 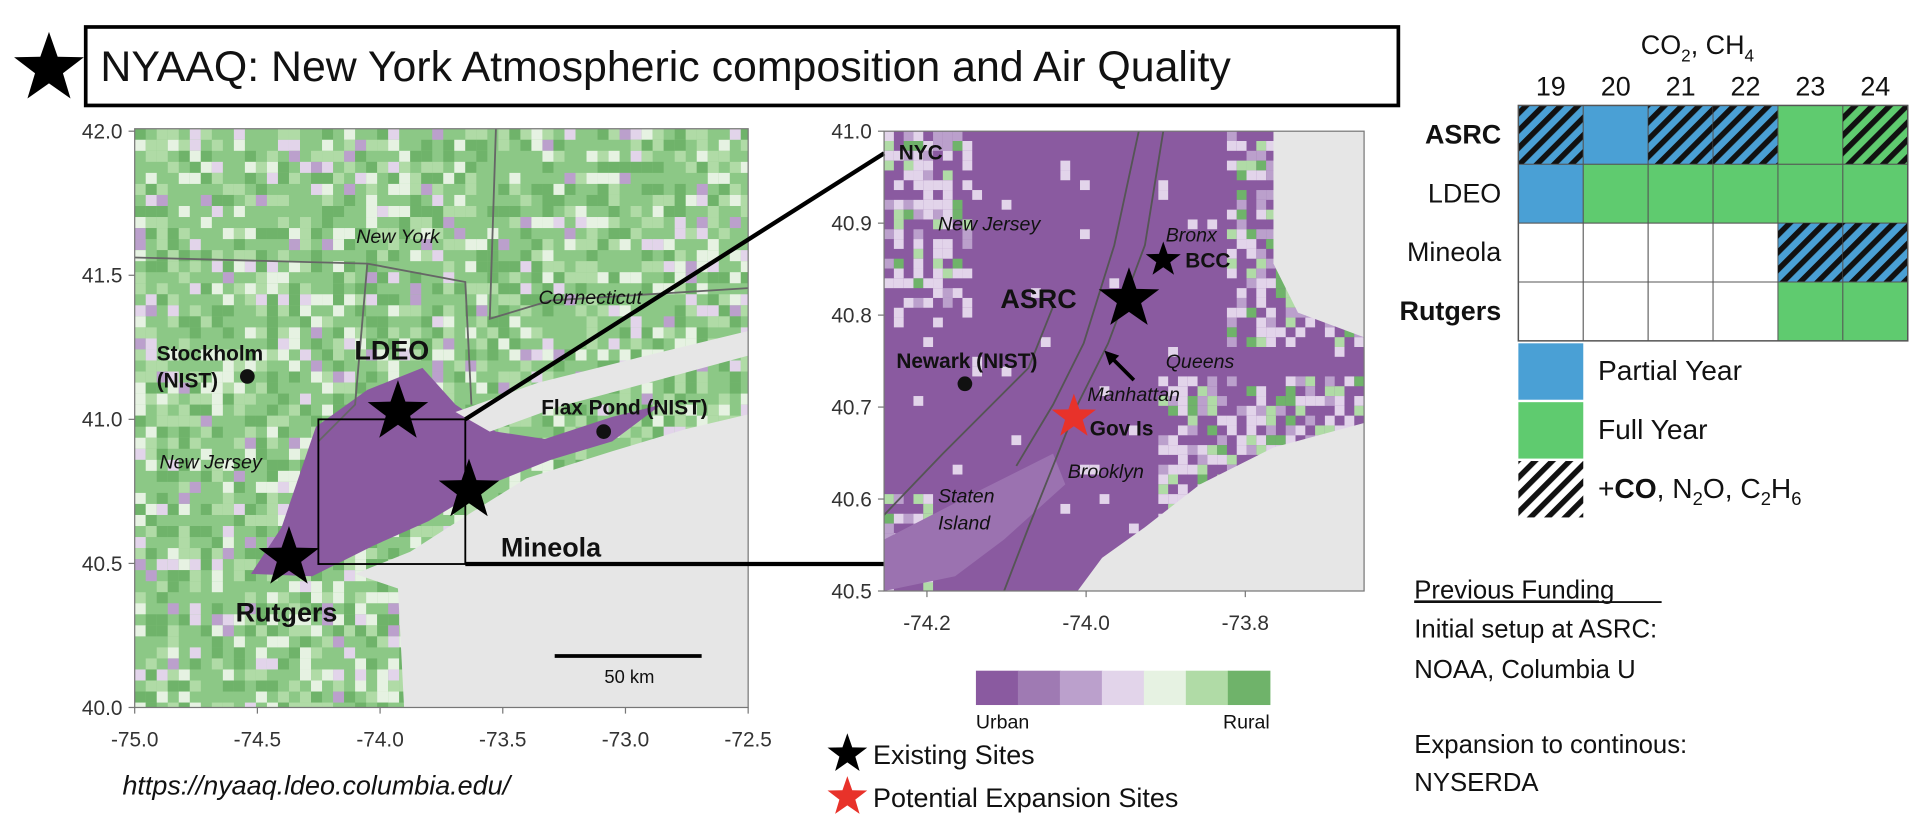 What do you see at coordinates (1192, 236) in the screenshot?
I see `region-label: Bronx` at bounding box center [1192, 236].